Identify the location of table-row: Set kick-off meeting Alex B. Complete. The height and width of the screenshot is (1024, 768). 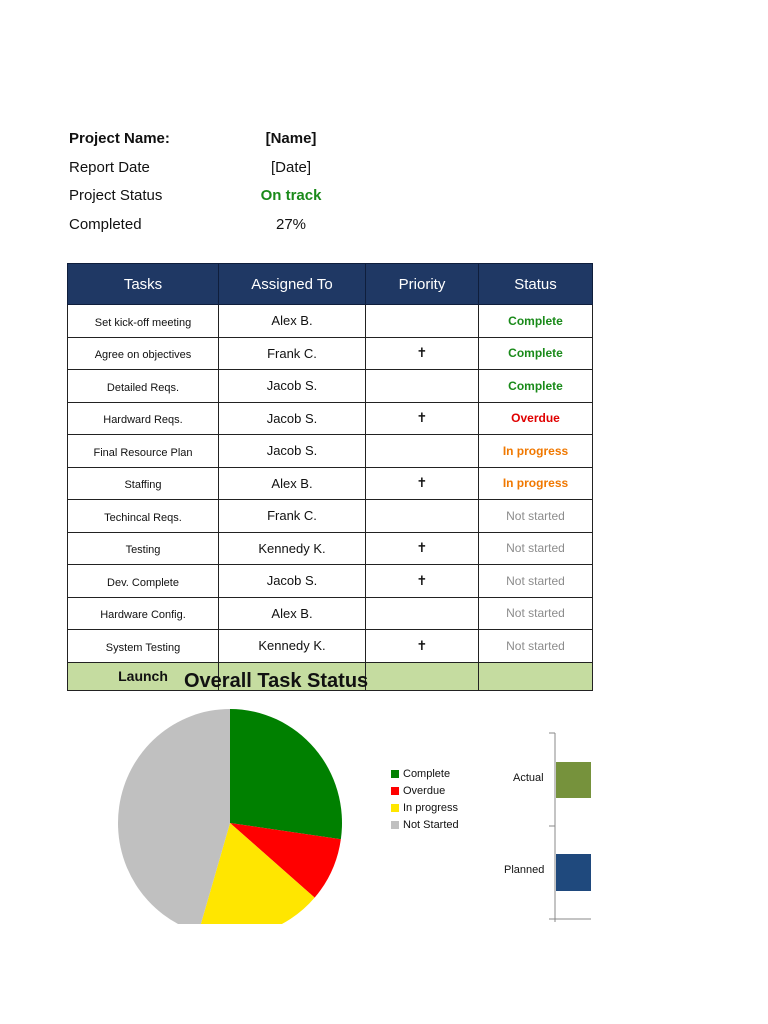
(330, 321).